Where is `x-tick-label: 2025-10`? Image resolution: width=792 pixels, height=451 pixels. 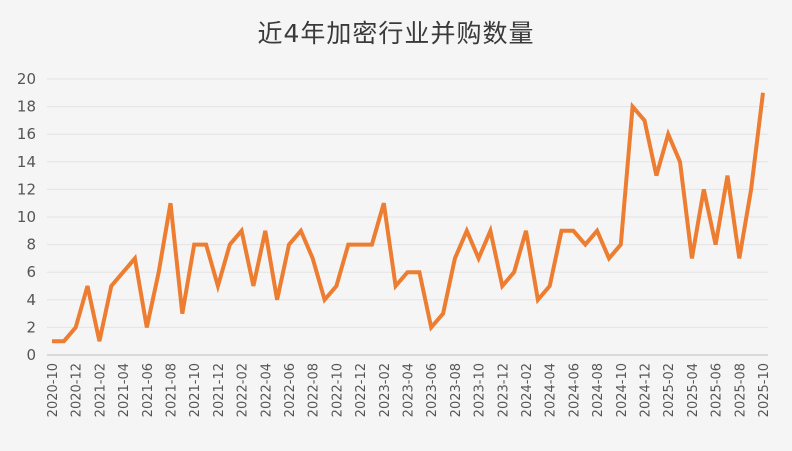
x-tick-label: 2025-10 is located at coordinates (764, 390).